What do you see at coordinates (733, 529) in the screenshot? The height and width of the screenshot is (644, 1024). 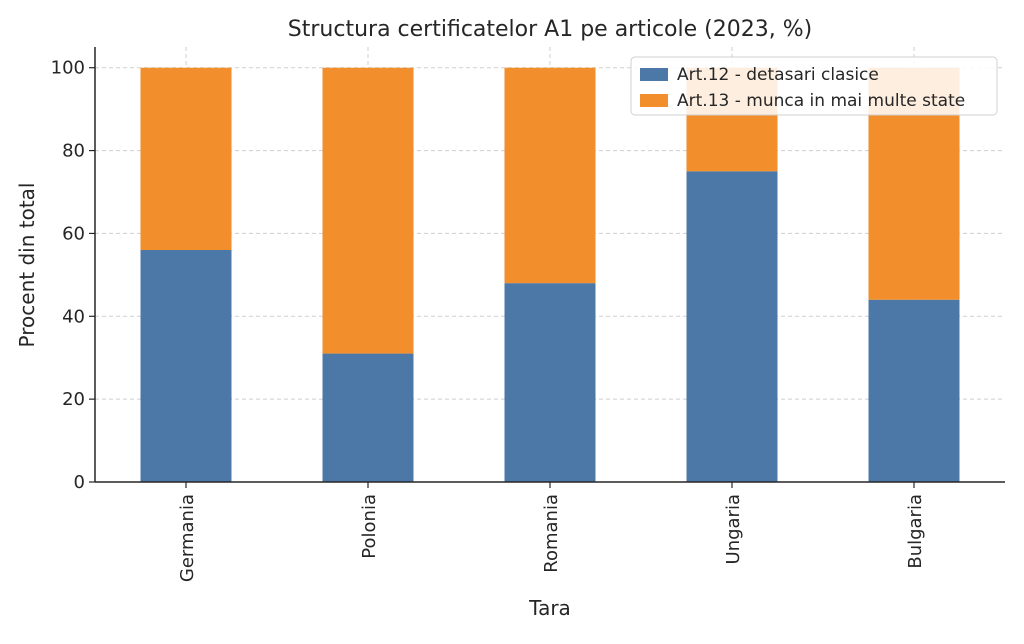 I see `x-tick-label-ungaria: Ungaria` at bounding box center [733, 529].